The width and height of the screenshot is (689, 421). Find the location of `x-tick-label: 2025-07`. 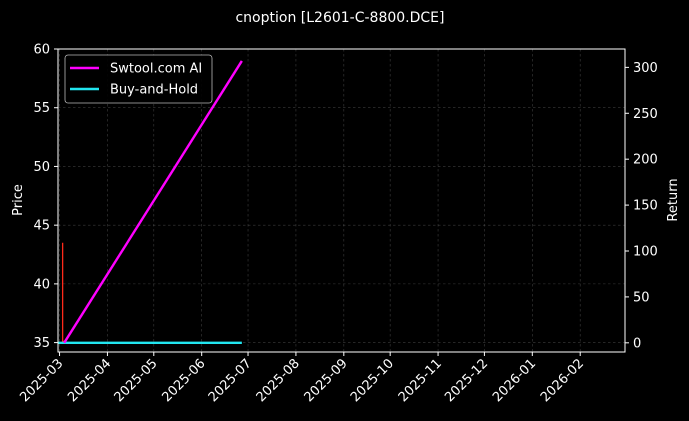

x-tick-label: 2025-07 is located at coordinates (230, 380).